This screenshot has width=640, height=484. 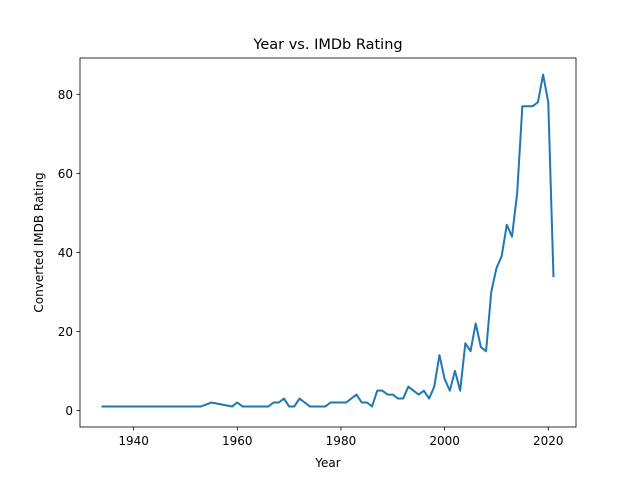 What do you see at coordinates (341, 441) in the screenshot?
I see `x-tick-label: 1980` at bounding box center [341, 441].